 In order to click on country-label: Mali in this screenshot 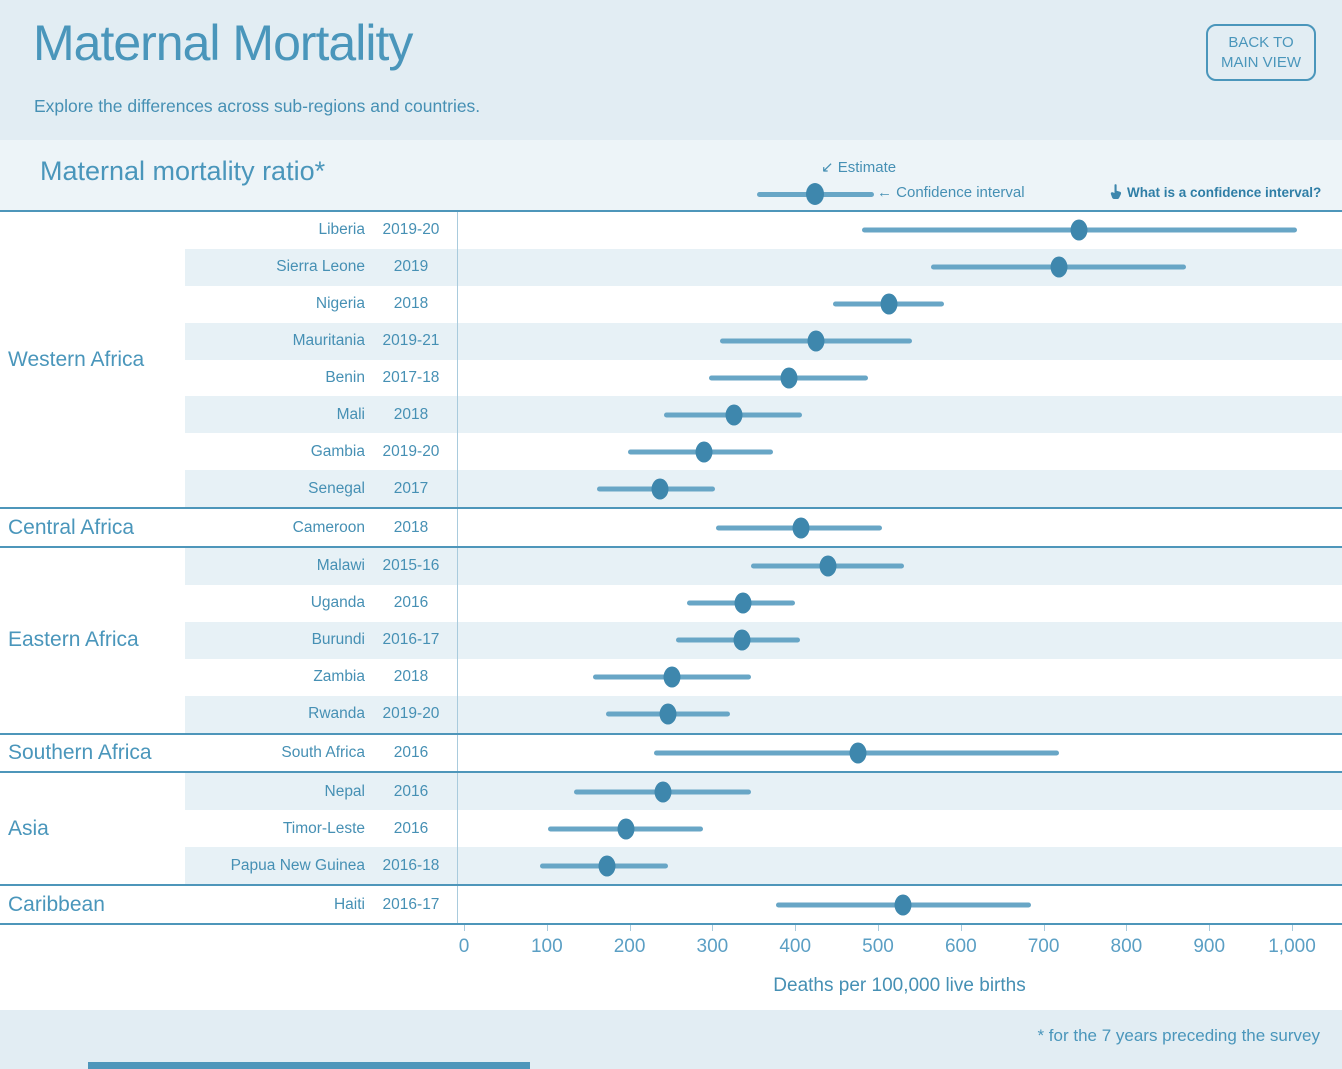, I will do `click(350, 414)`.